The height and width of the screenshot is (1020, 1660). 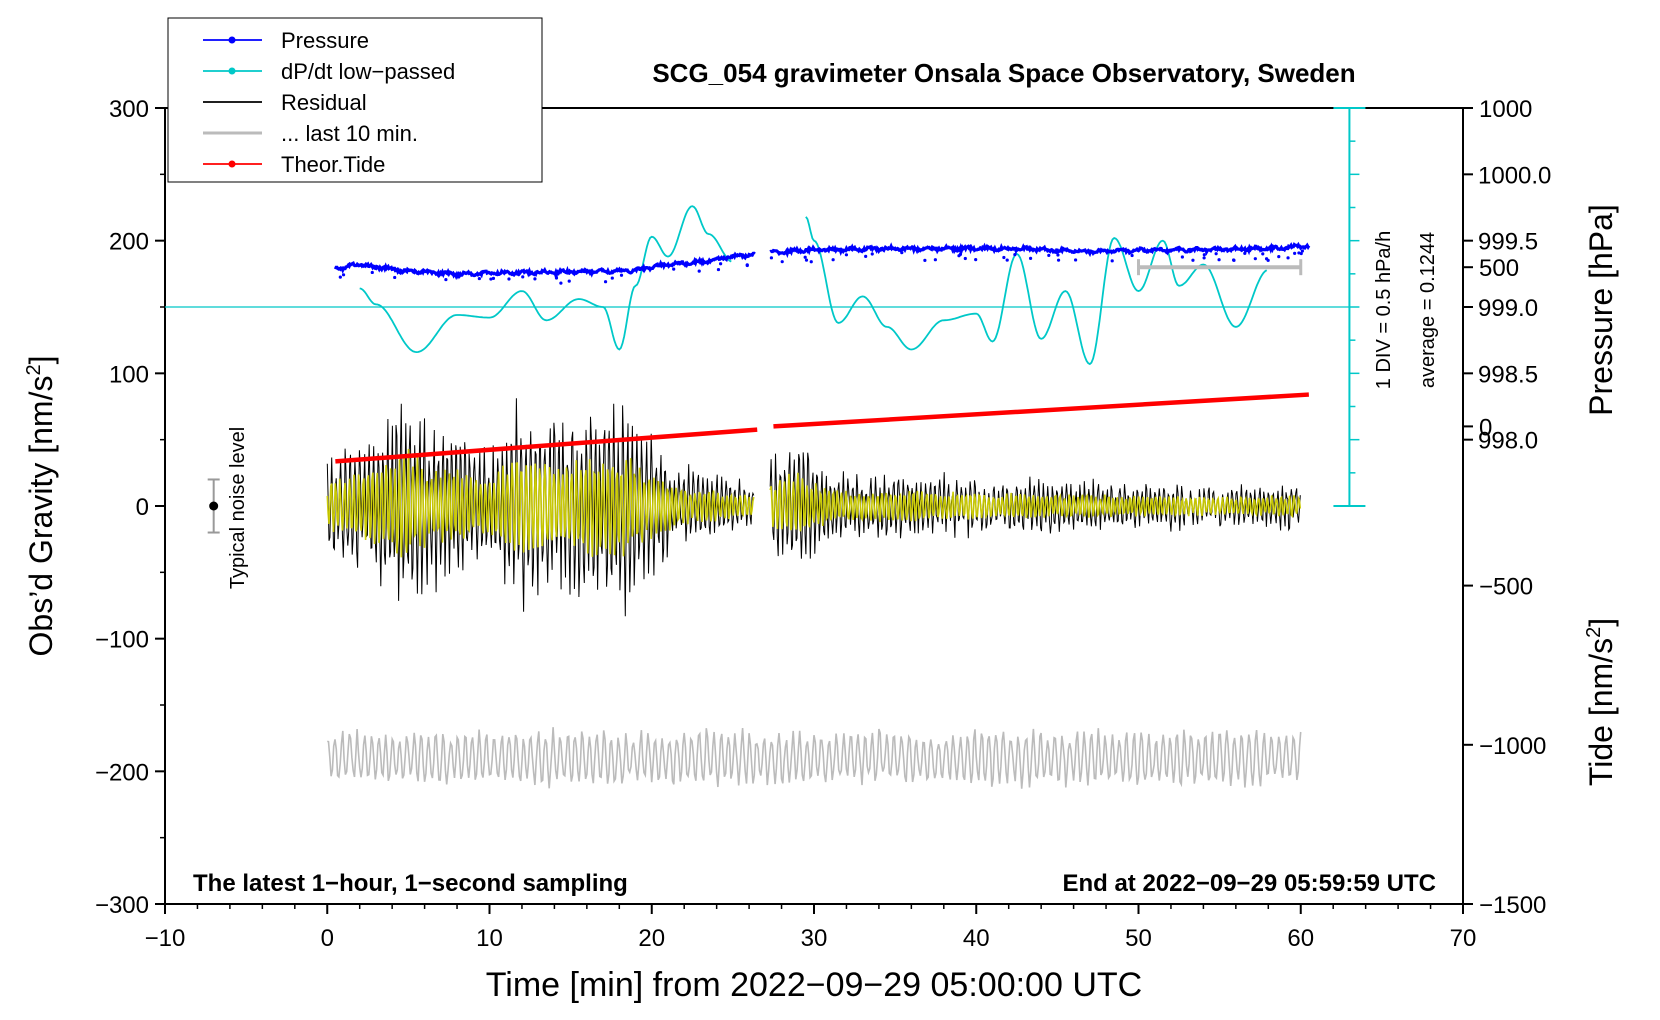 What do you see at coordinates (1300, 938) in the screenshot?
I see `x-tick-label: 60` at bounding box center [1300, 938].